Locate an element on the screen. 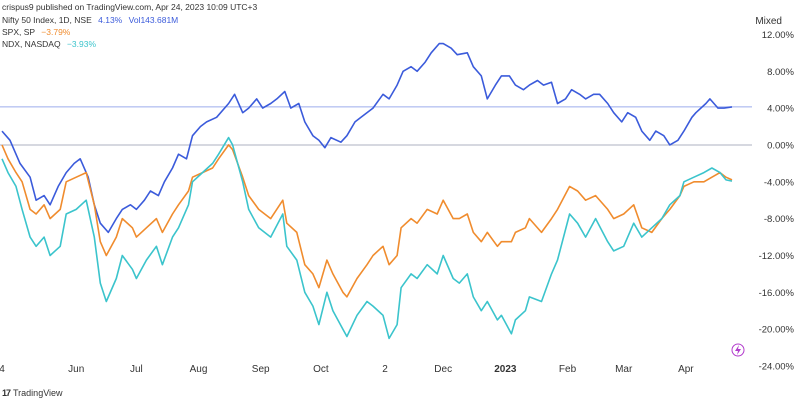 The image size is (800, 400). legend-row-ndx: NDX, NASDAQ −3.93% is located at coordinates (49, 44).